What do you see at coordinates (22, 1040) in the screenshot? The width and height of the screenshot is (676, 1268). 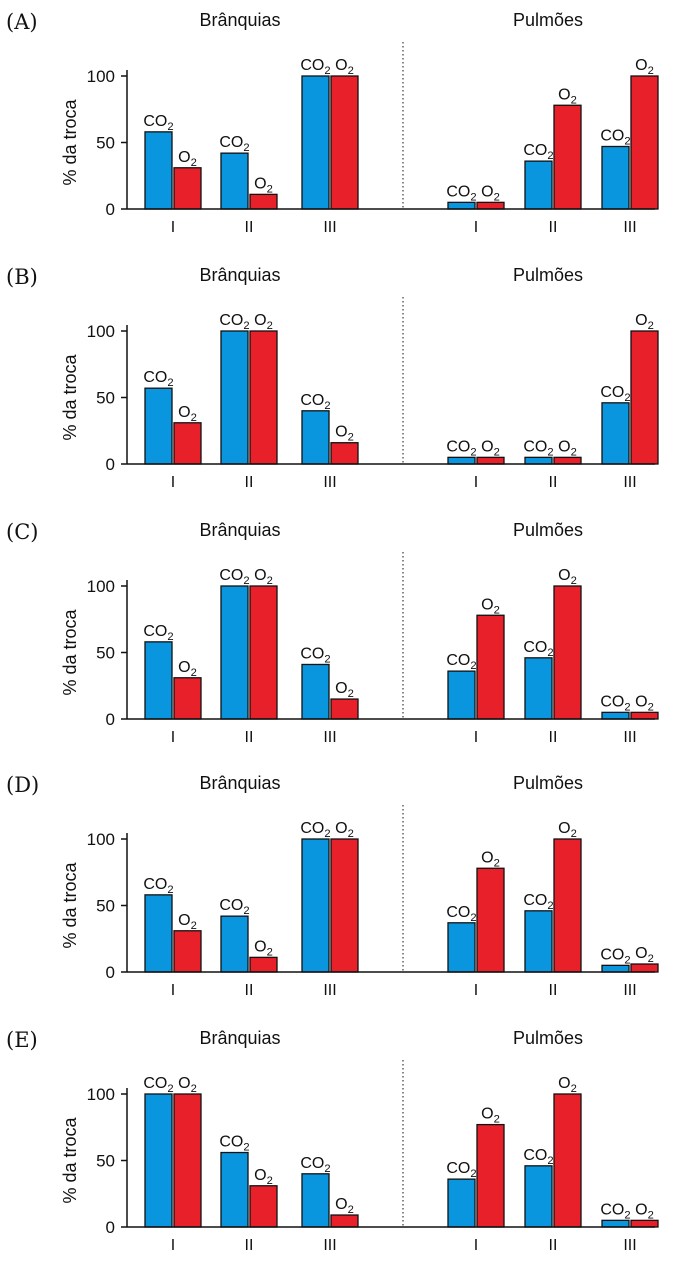 I see `panel-label: (E)` at bounding box center [22, 1040].